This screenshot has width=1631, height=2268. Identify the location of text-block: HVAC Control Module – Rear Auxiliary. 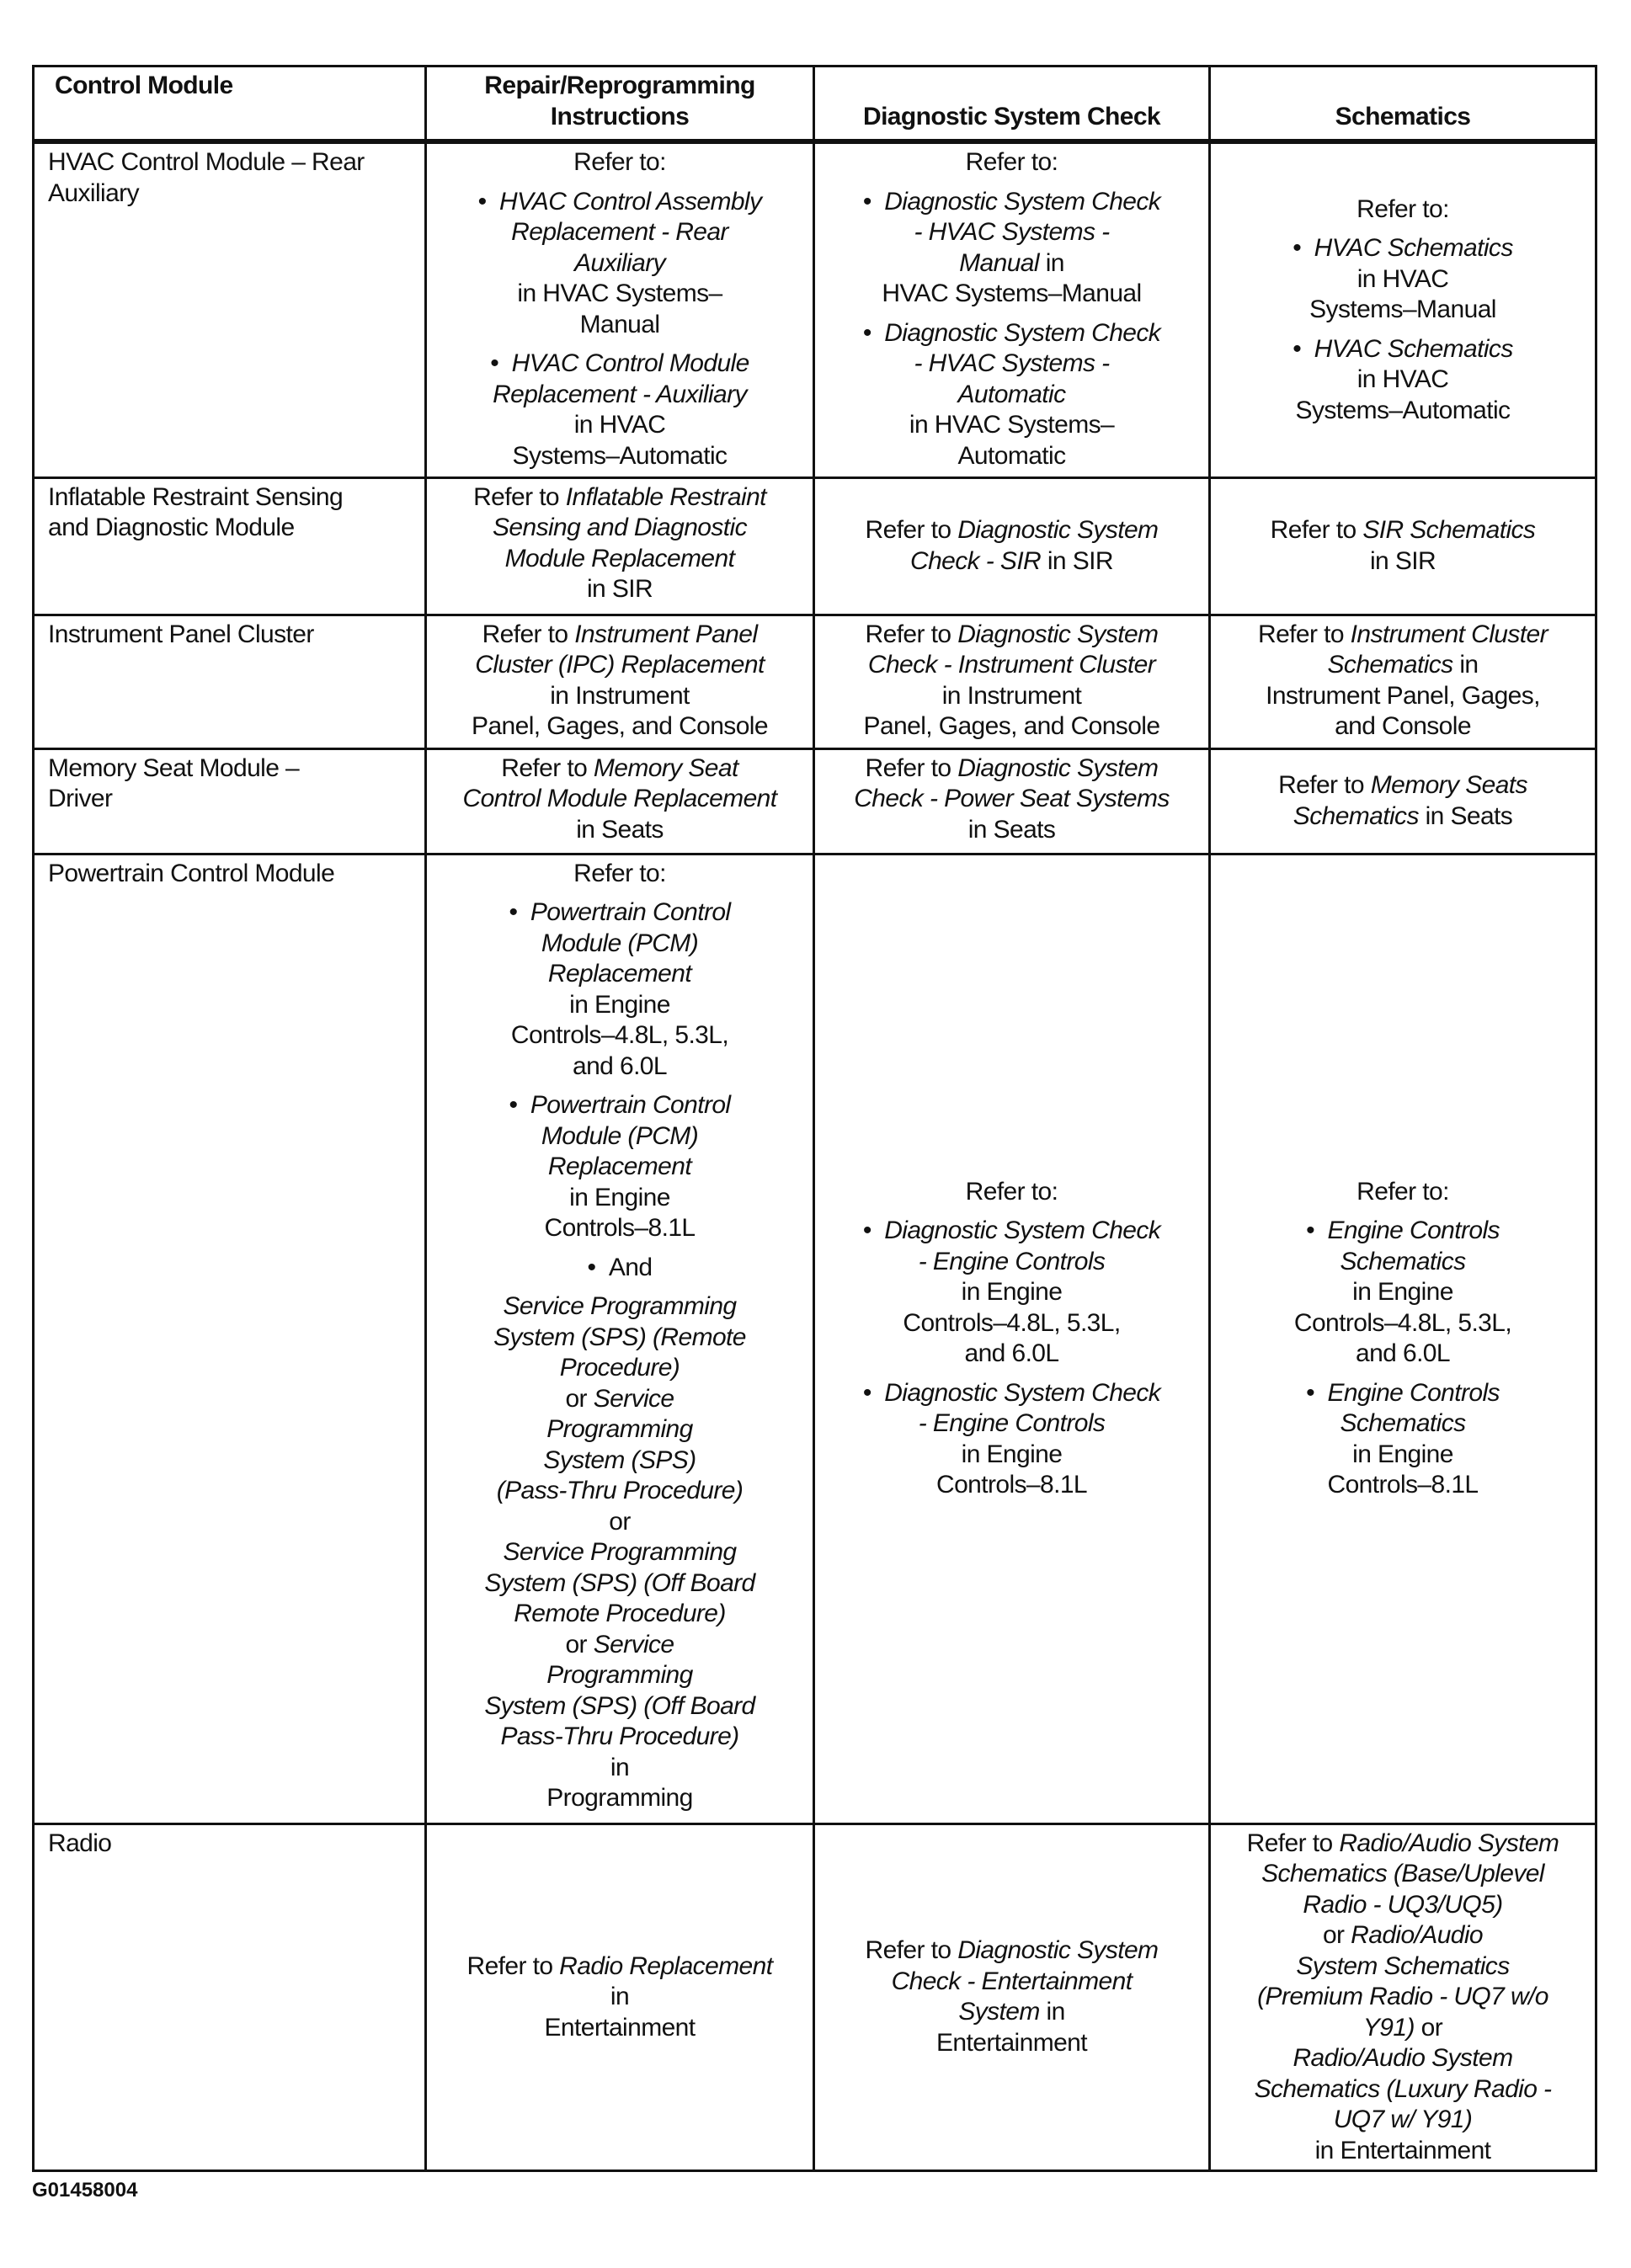
(235, 178).